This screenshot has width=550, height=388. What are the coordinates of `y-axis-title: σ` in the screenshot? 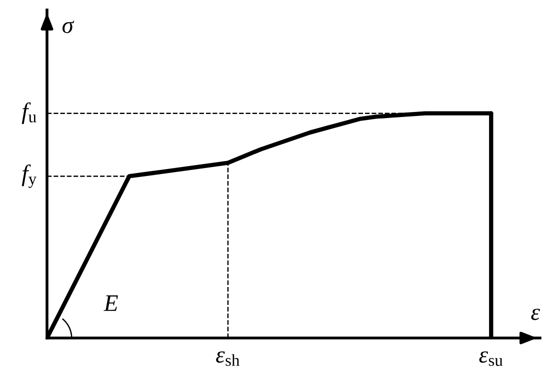 It's located at (68, 27).